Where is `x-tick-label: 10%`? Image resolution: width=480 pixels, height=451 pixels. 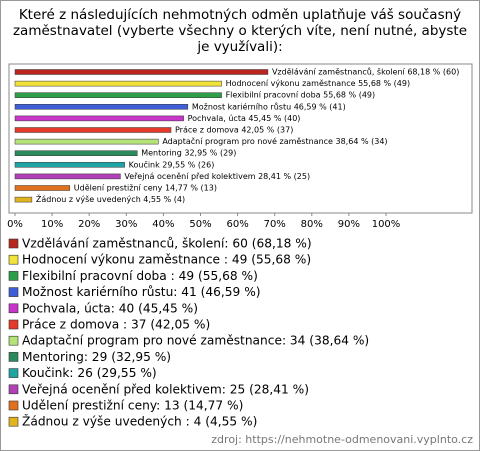
x-tick-label: 10% is located at coordinates (52, 224).